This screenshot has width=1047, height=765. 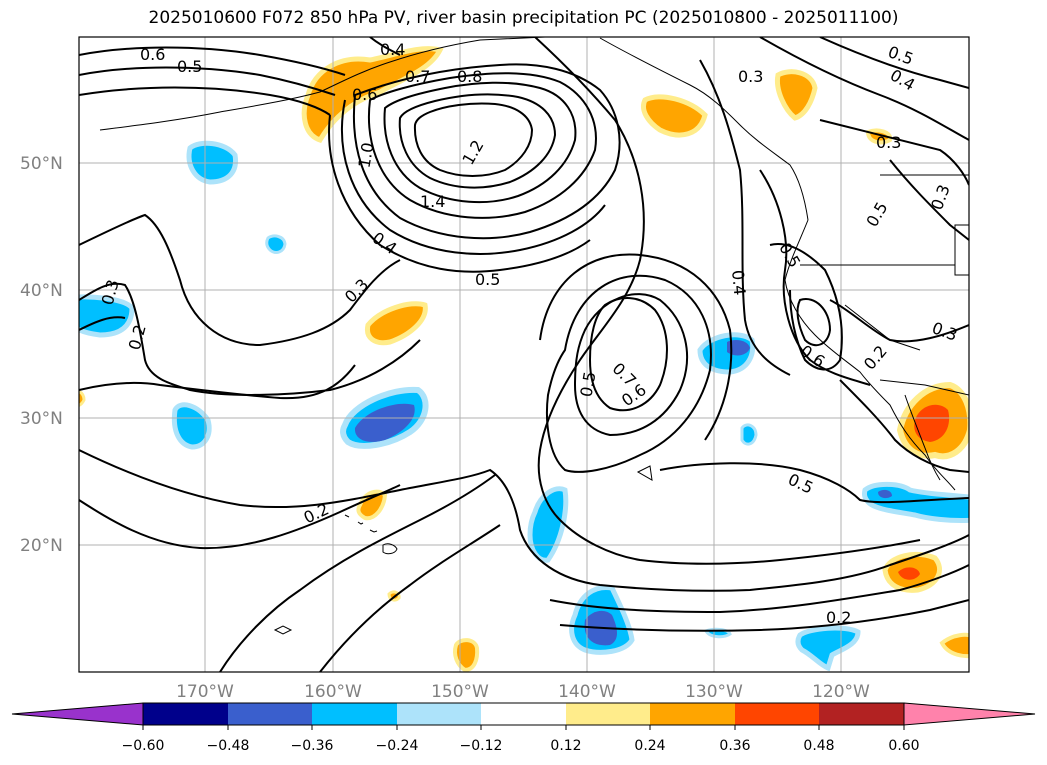 I want to click on colorbar-tick-label: −0.60, so click(x=143, y=746).